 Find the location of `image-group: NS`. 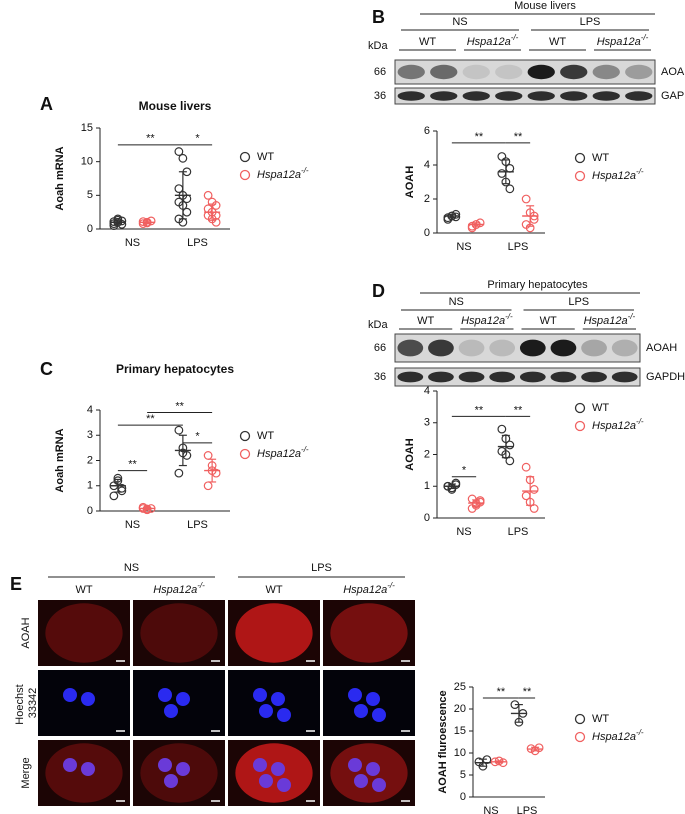

image-group: NS is located at coordinates (131, 568).